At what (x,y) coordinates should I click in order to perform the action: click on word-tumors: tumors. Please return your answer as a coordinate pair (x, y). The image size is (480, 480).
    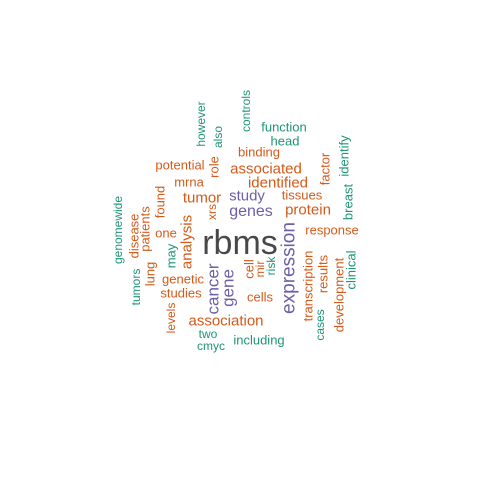
    Looking at the image, I should click on (136, 287).